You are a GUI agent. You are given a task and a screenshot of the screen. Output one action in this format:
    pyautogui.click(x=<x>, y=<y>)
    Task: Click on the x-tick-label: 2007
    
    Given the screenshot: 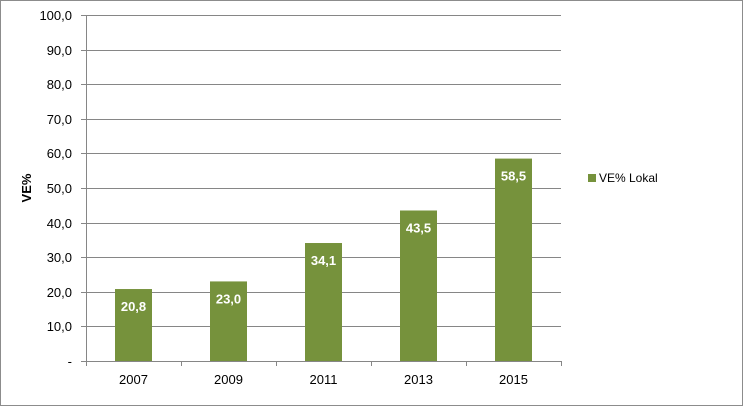 What is the action you would take?
    pyautogui.click(x=133, y=379)
    